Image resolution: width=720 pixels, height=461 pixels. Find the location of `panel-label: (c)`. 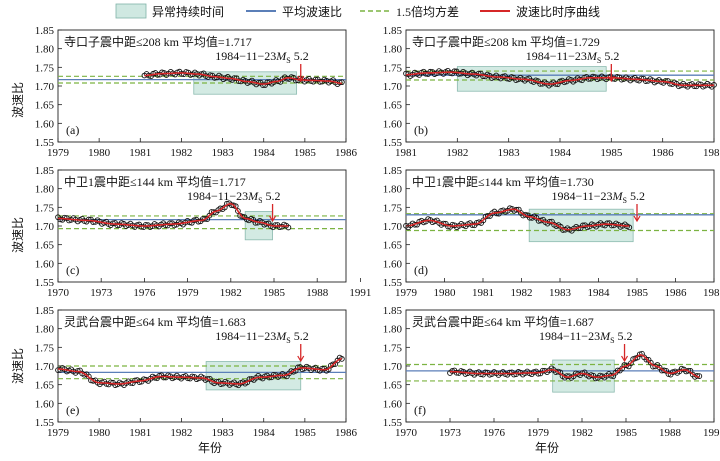

panel-label: (c) is located at coordinates (72, 270).